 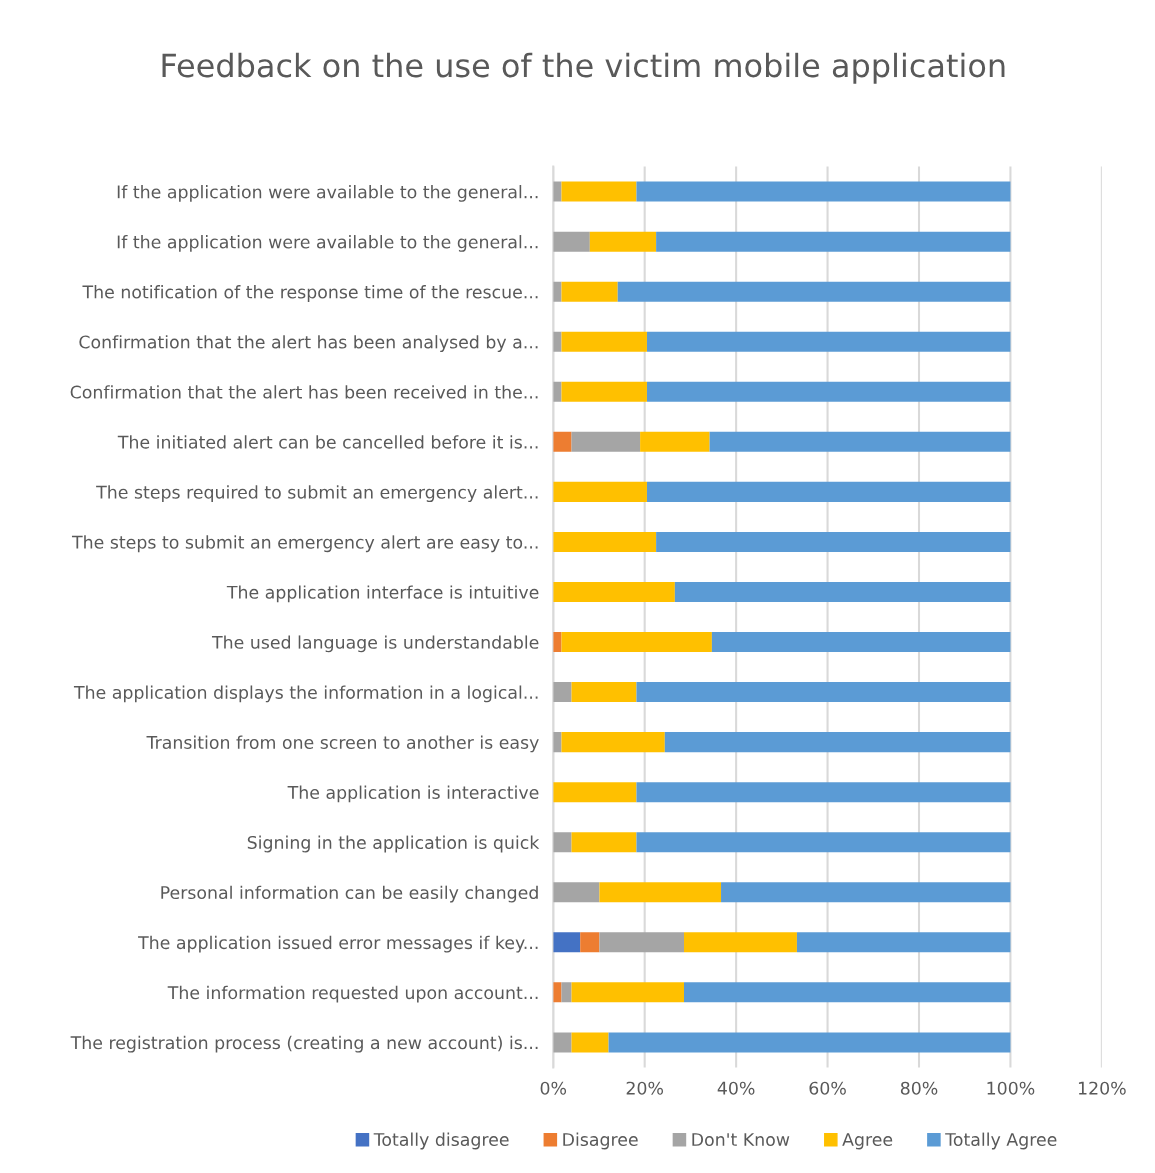 I want to click on x-tick-label: 0%, so click(x=553, y=1088).